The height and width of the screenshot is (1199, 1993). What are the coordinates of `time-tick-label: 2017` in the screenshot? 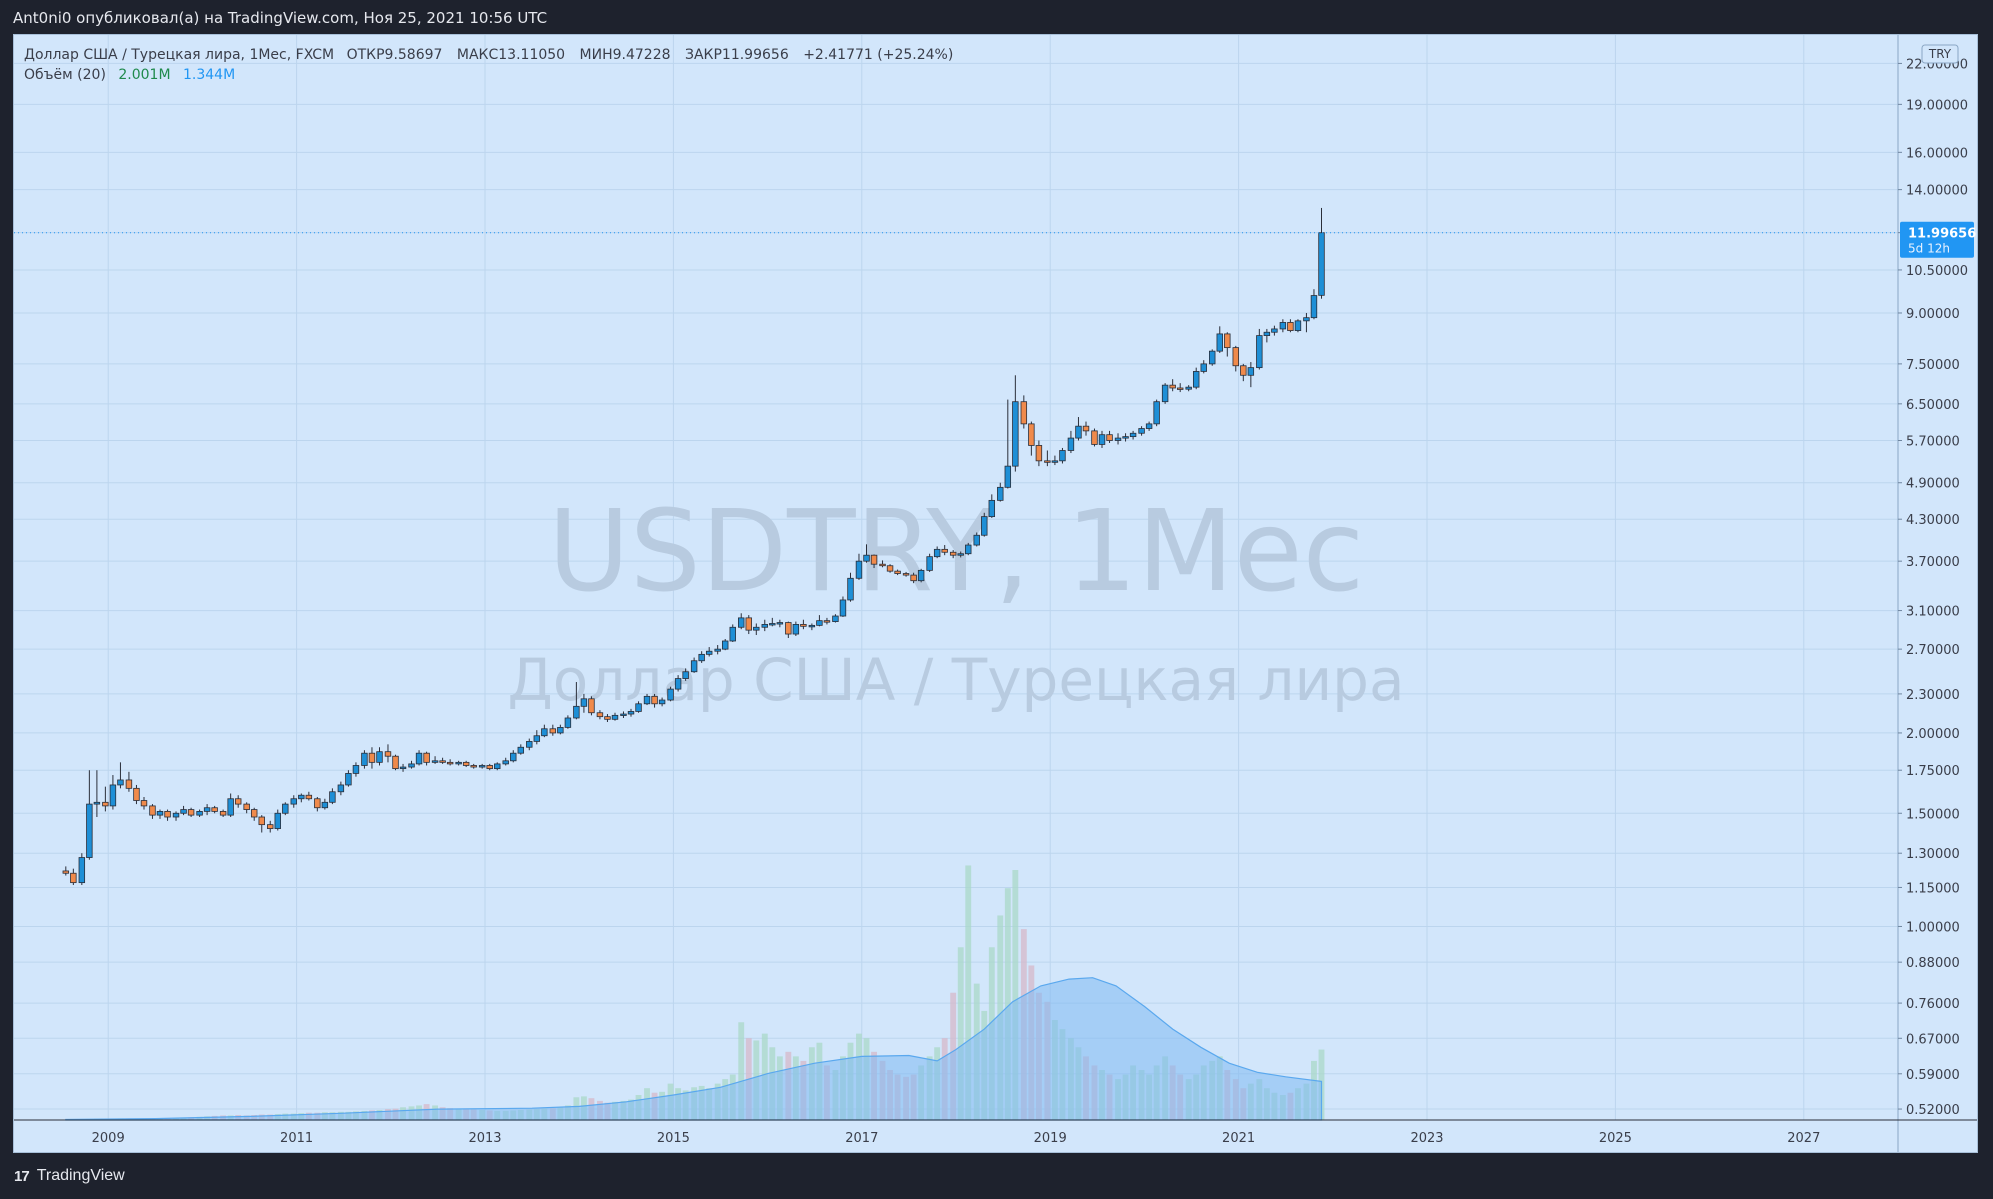 It's located at (861, 1138).